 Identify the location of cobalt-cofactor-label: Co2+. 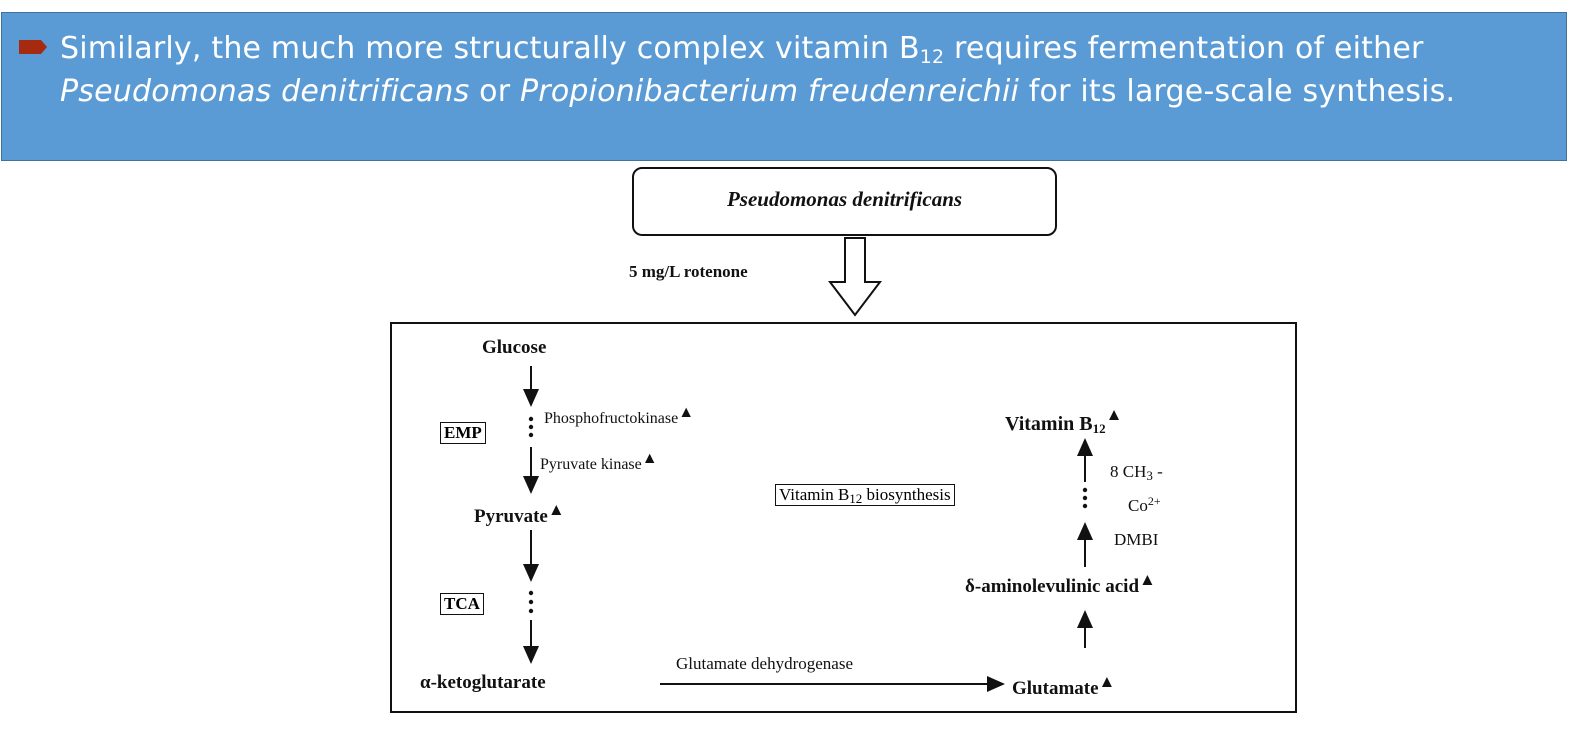
(1144, 504).